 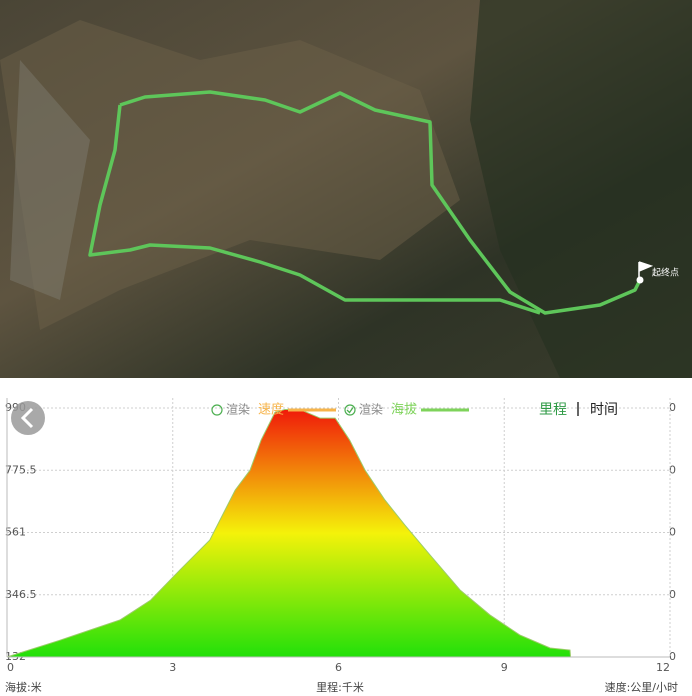 I want to click on legend-name: 海拔, so click(x=404, y=410).